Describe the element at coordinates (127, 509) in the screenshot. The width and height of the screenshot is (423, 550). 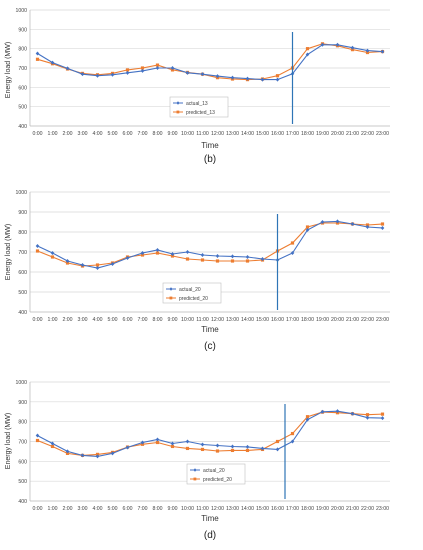
I see `x-tick-label: 6:00` at that location.